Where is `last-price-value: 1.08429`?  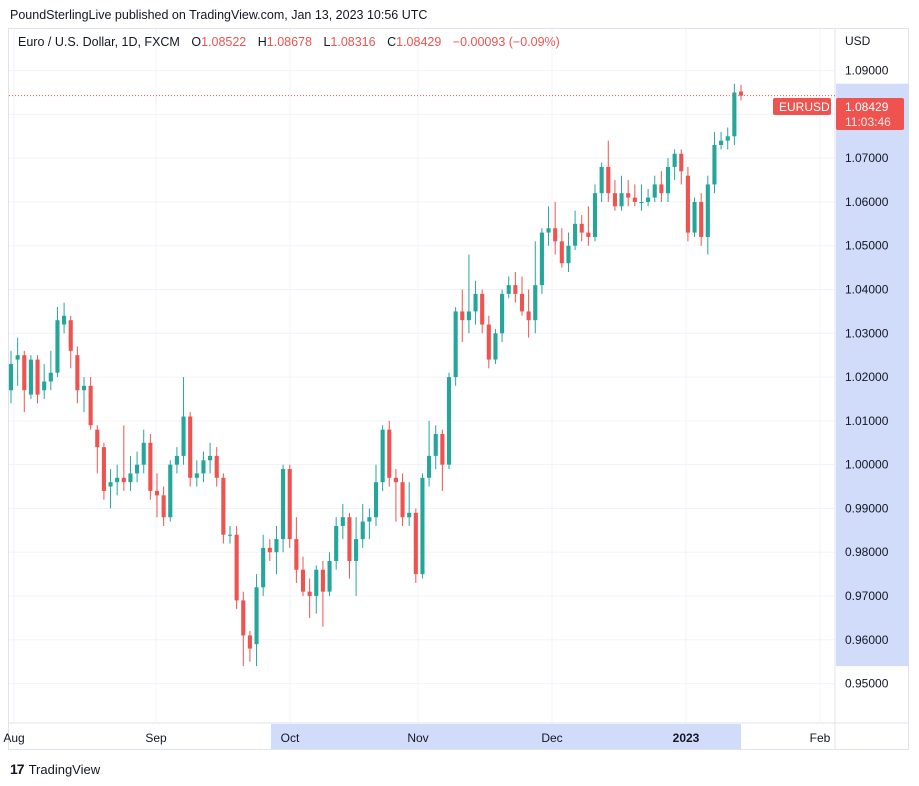 last-price-value: 1.08429 is located at coordinates (867, 107).